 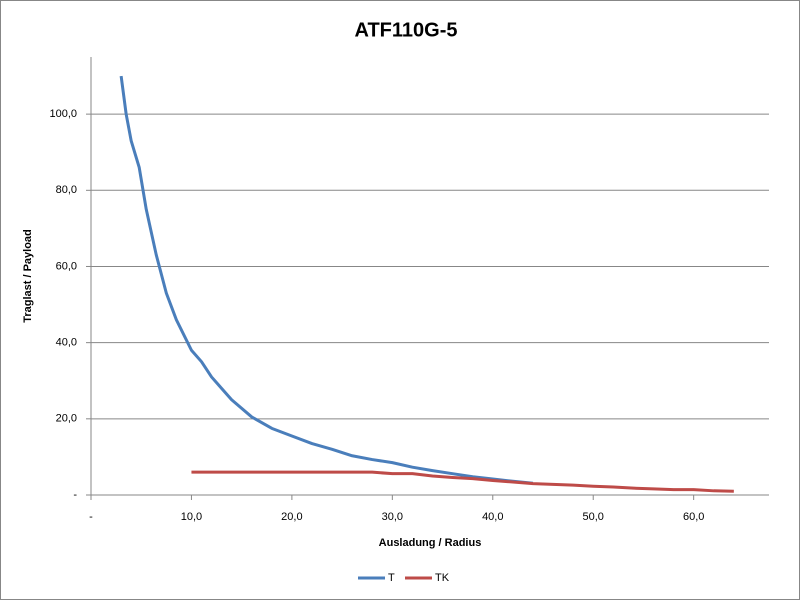 What do you see at coordinates (406, 30) in the screenshot?
I see `chart-title: ATF110G-5` at bounding box center [406, 30].